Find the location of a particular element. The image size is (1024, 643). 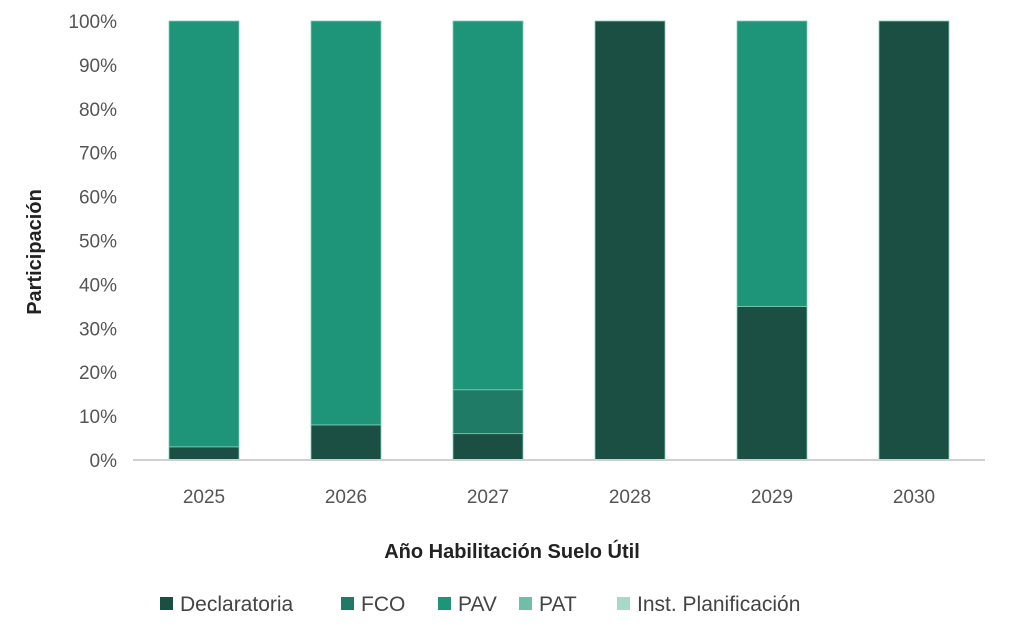

legend-item: Inst. Planificación is located at coordinates (708, 604).